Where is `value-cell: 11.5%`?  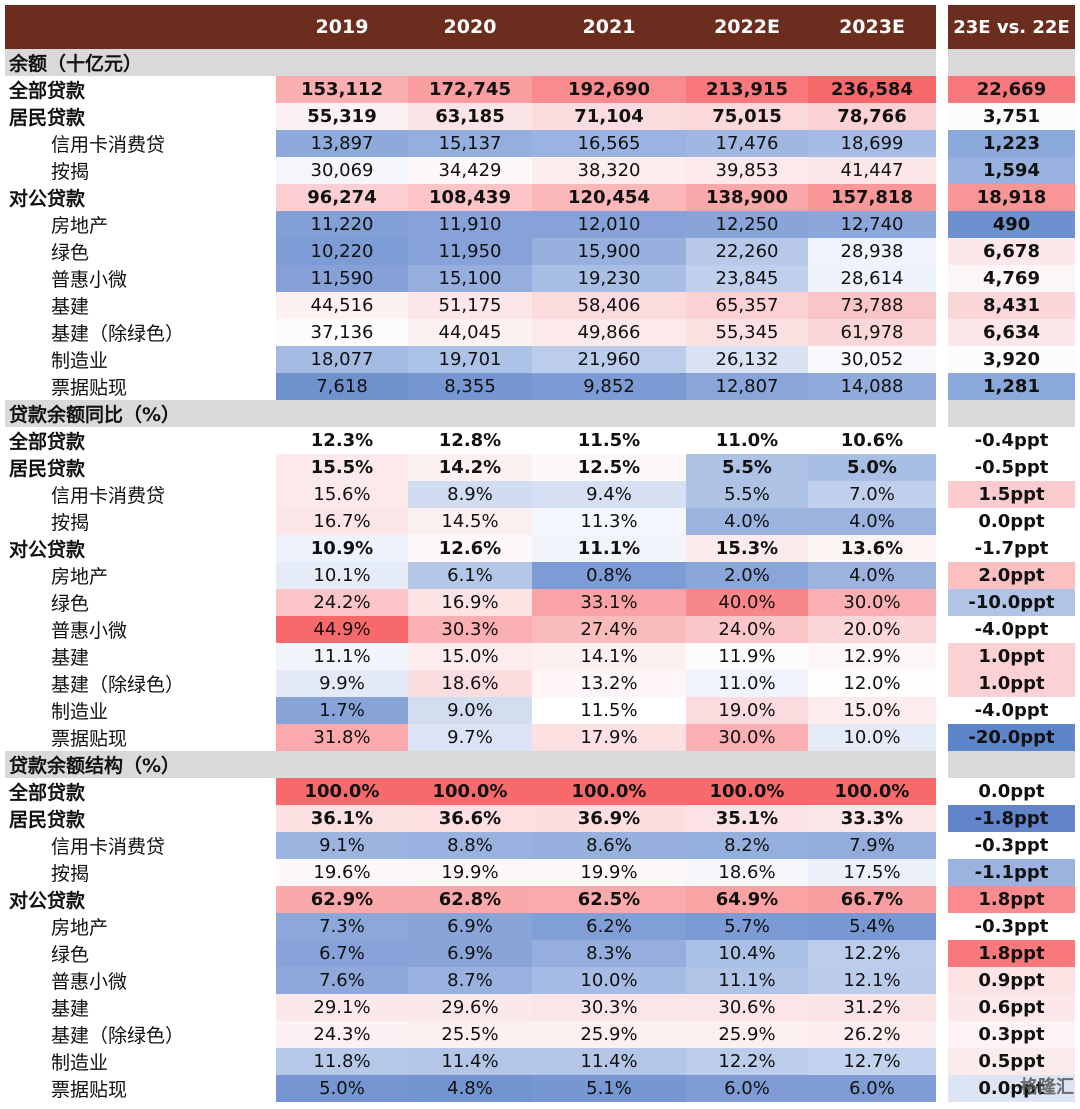
value-cell: 11.5% is located at coordinates (609, 440).